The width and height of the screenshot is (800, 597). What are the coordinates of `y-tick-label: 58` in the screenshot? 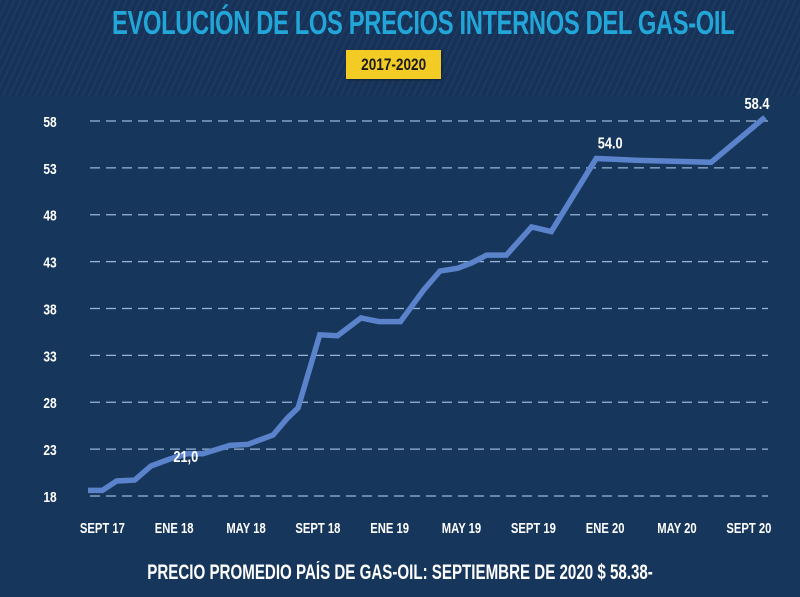 It's located at (50, 122).